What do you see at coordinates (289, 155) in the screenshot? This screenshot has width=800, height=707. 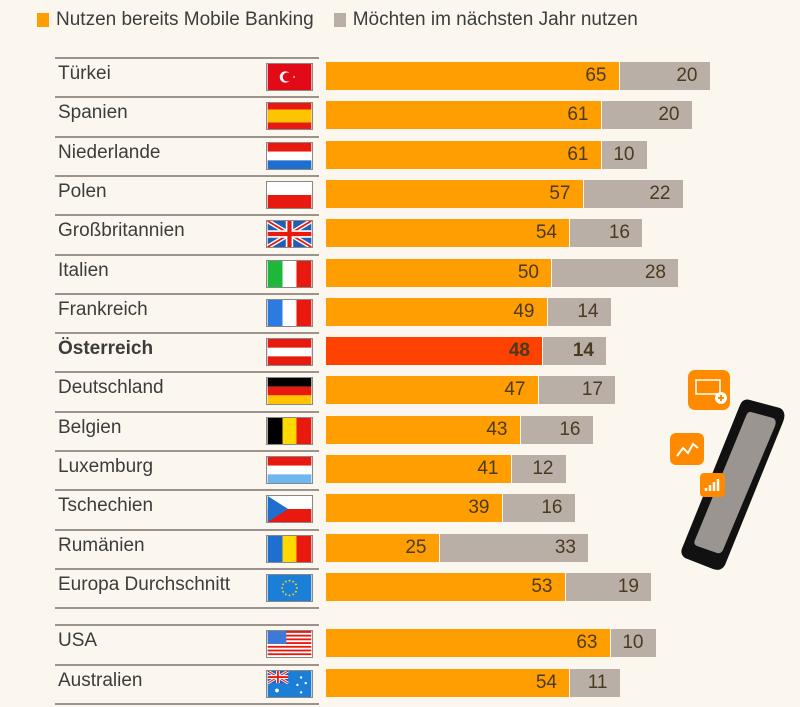 I see `netherlands-flag-icon` at bounding box center [289, 155].